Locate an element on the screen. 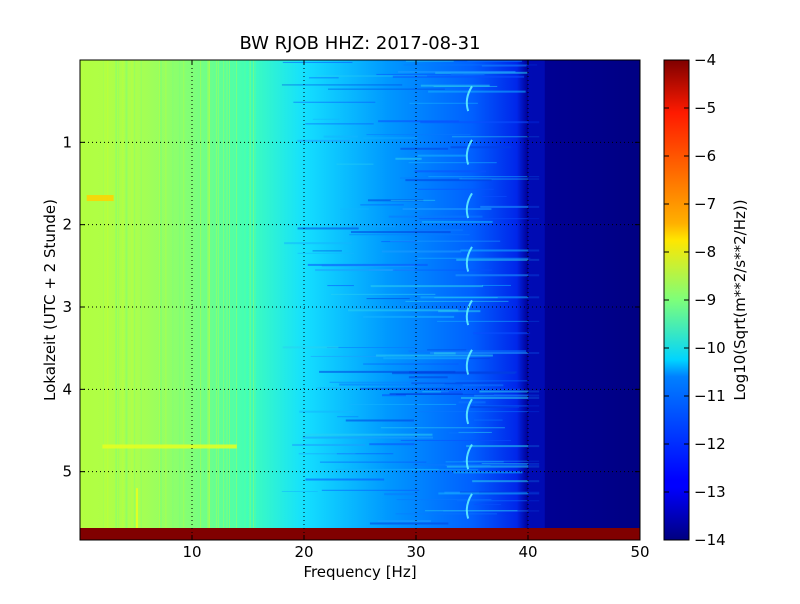 This screenshot has width=800, height=604. colorbar-tick-label: −9 is located at coordinates (705, 300).